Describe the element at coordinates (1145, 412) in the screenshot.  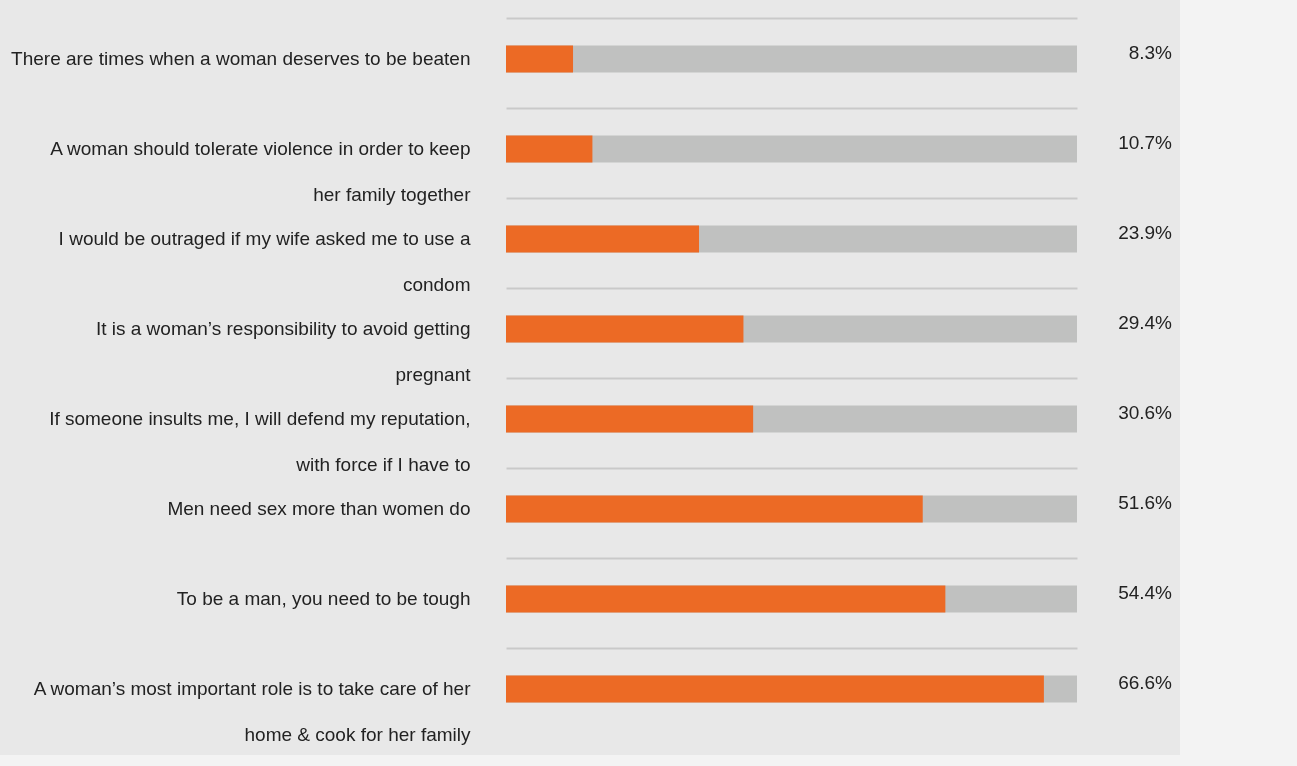
I see `data-label: 30.6%` at that location.